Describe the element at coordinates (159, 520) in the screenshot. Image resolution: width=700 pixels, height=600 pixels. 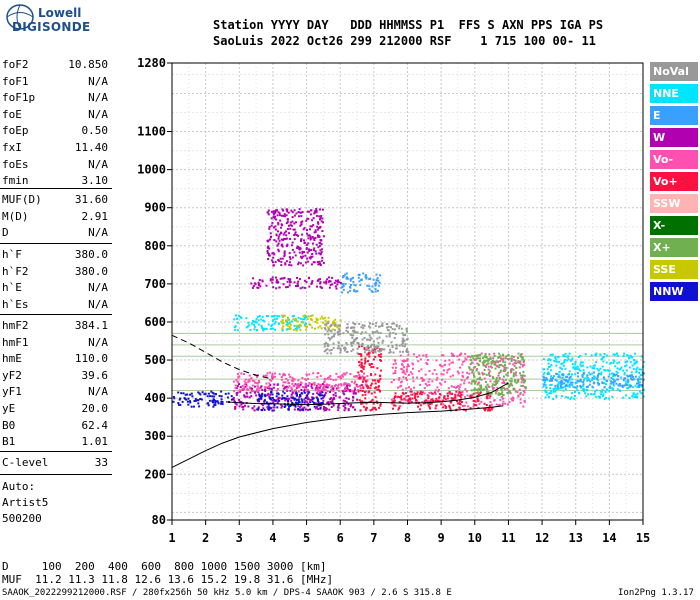
I see `y-tick-label: 80` at that location.